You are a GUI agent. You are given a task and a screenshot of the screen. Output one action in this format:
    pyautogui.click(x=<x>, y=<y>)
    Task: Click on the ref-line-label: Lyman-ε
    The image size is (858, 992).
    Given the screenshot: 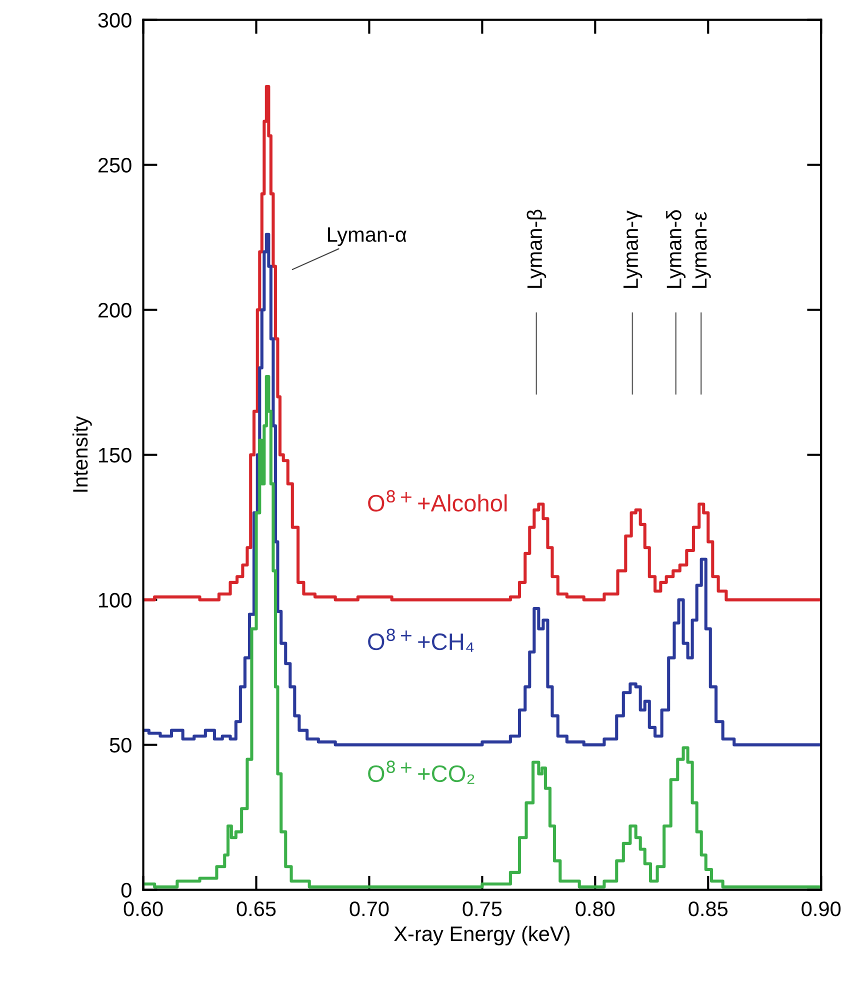 What is the action you would take?
    pyautogui.click(x=701, y=250)
    